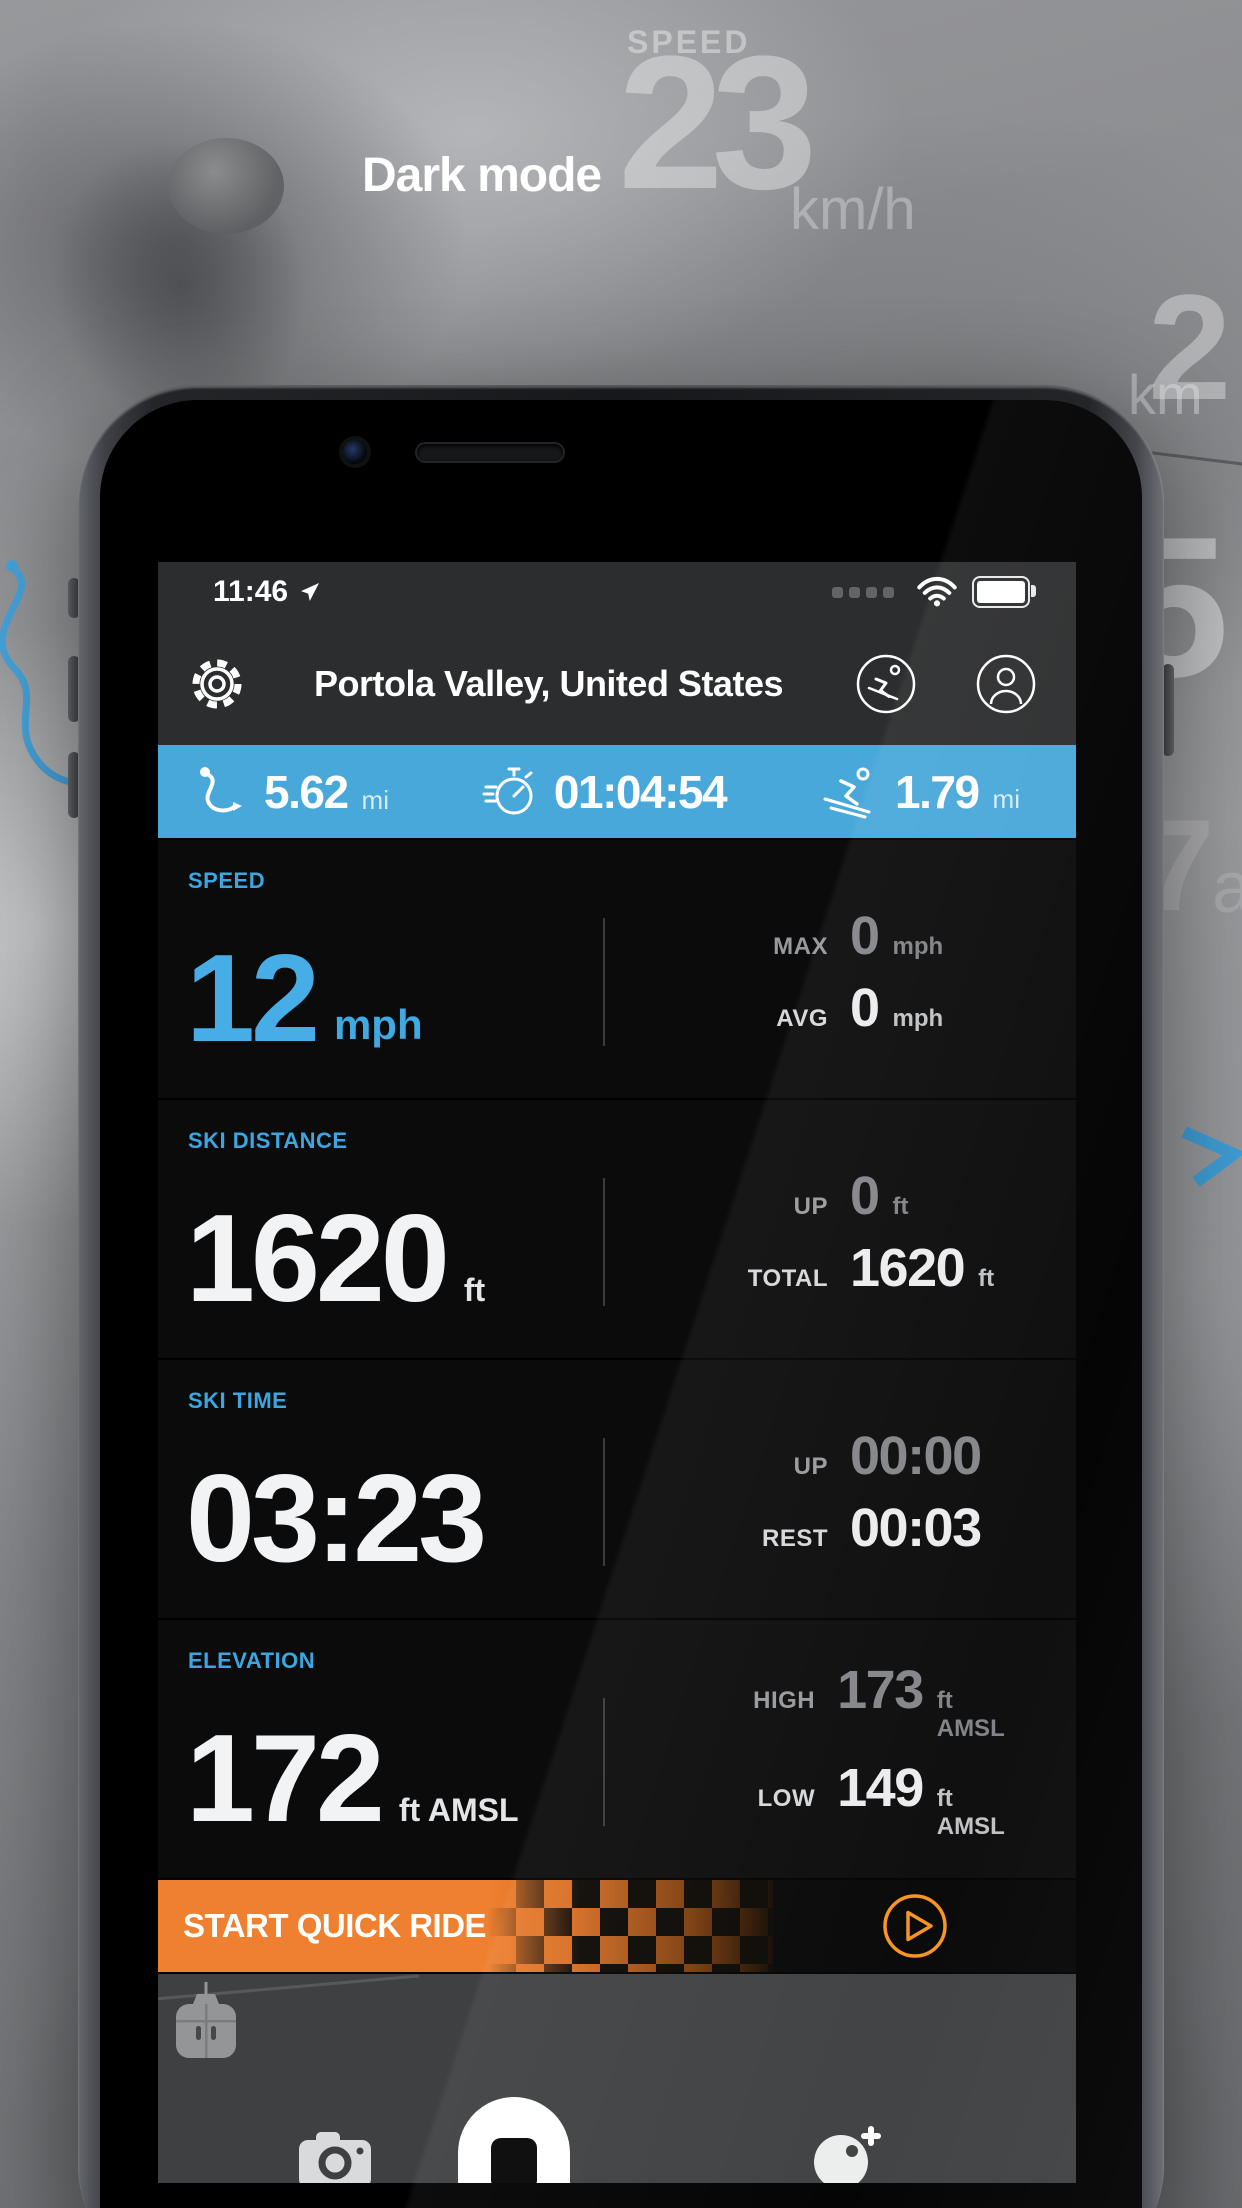  What do you see at coordinates (74, 785) in the screenshot?
I see `volume-down-button` at bounding box center [74, 785].